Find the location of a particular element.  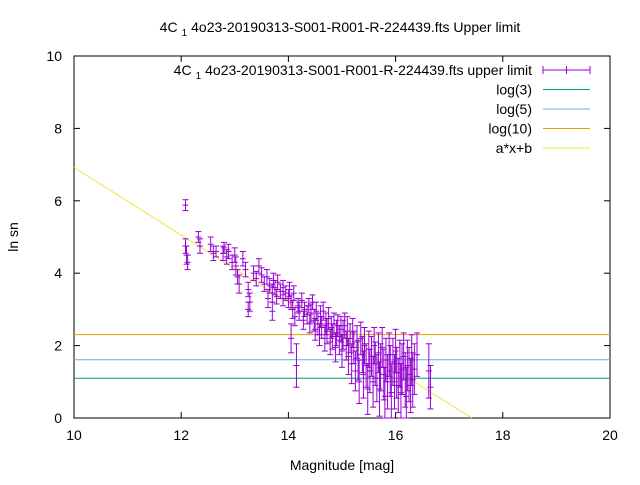

y-tick-label: 8 is located at coordinates (58, 128).